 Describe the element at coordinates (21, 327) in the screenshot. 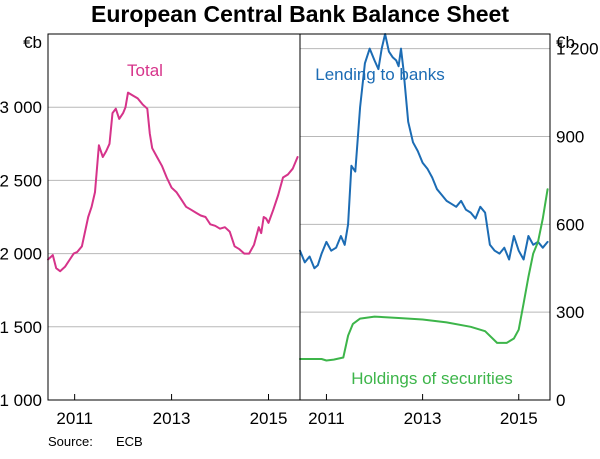

I see `y-tick-label-left-1: 1 500` at that location.